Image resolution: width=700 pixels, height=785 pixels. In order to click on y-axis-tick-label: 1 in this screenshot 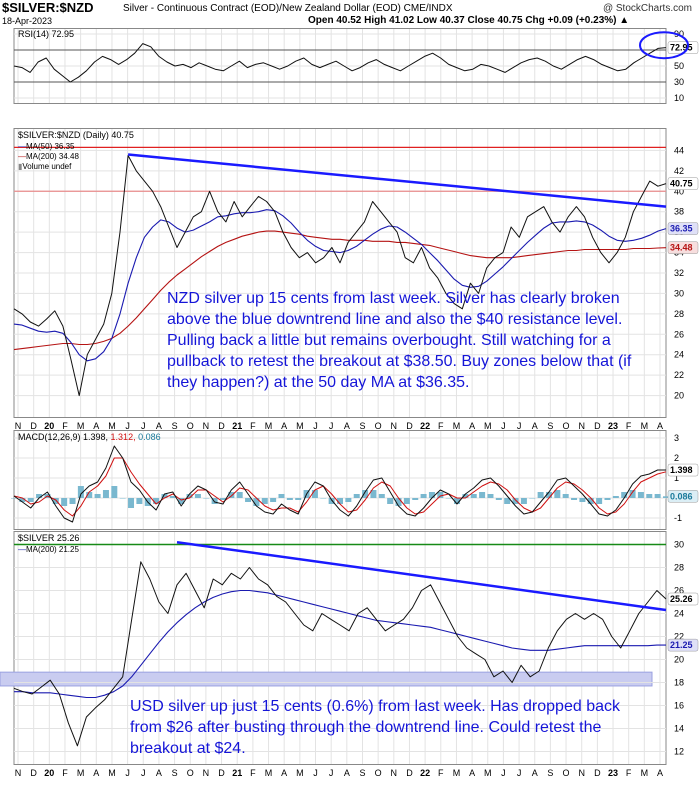, I will do `click(676, 478)`.